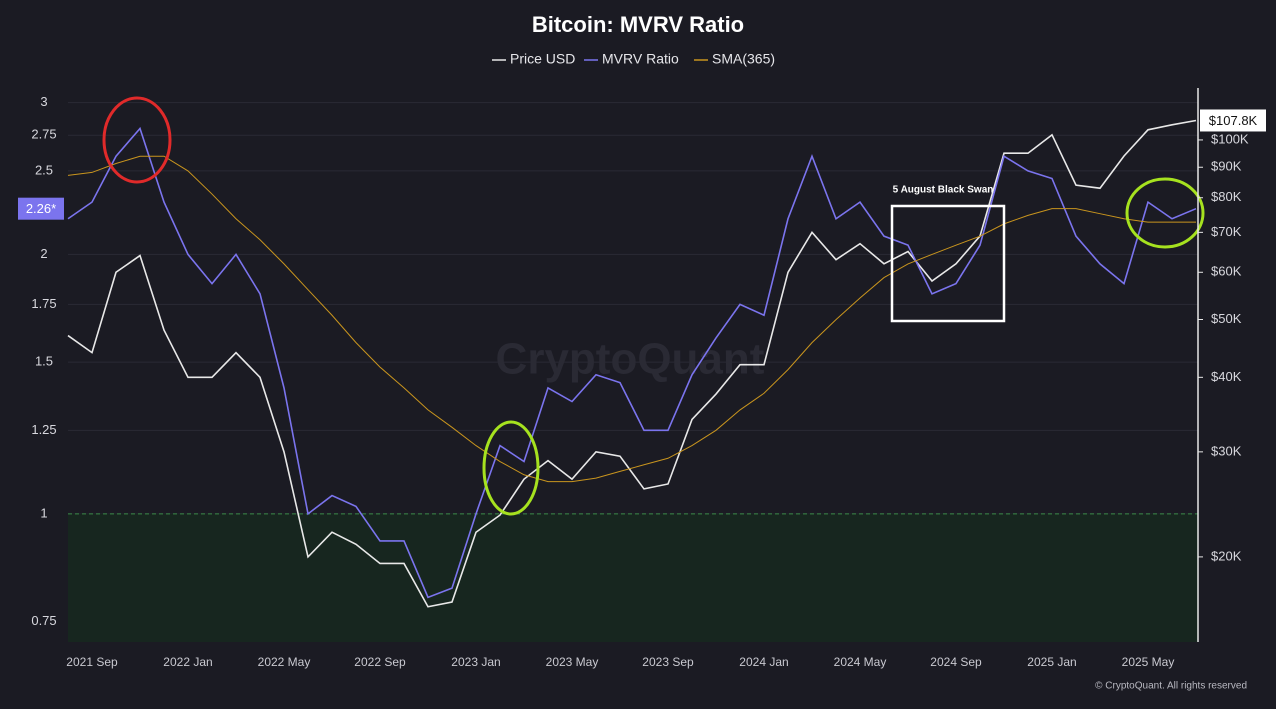 This screenshot has height=709, width=1276. Describe the element at coordinates (1171, 686) in the screenshot. I see `copyright: © CryptoQuant. All rights reserved` at that location.